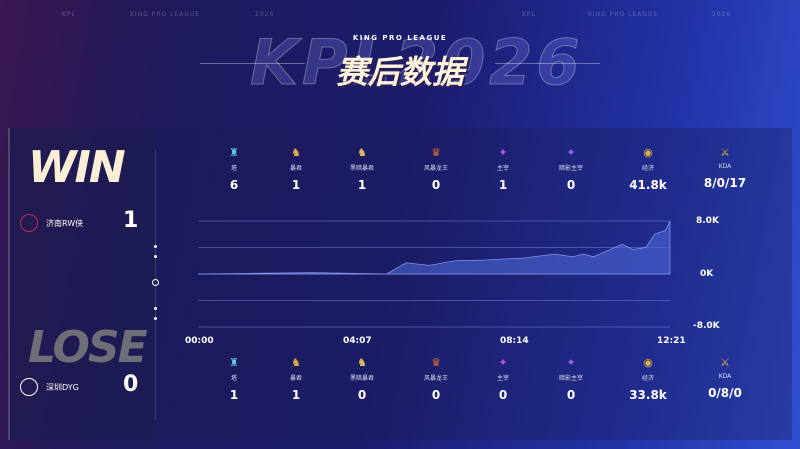 This screenshot has height=449, width=800. What do you see at coordinates (671, 341) in the screenshot?
I see `x-tick: 12:21` at bounding box center [671, 341].